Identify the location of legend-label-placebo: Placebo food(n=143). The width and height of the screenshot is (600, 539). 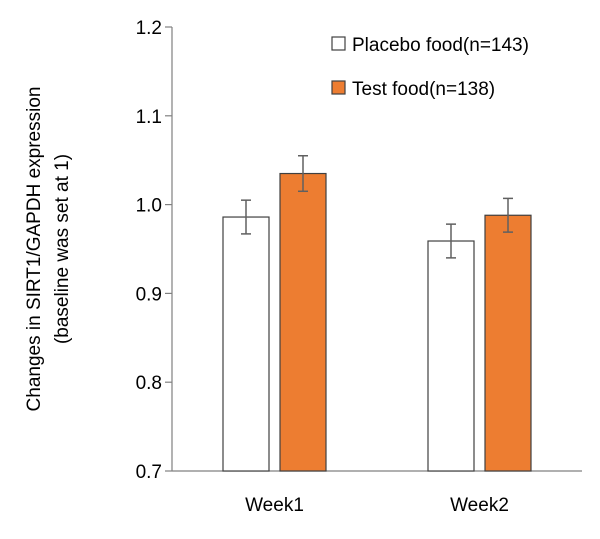
(440, 45).